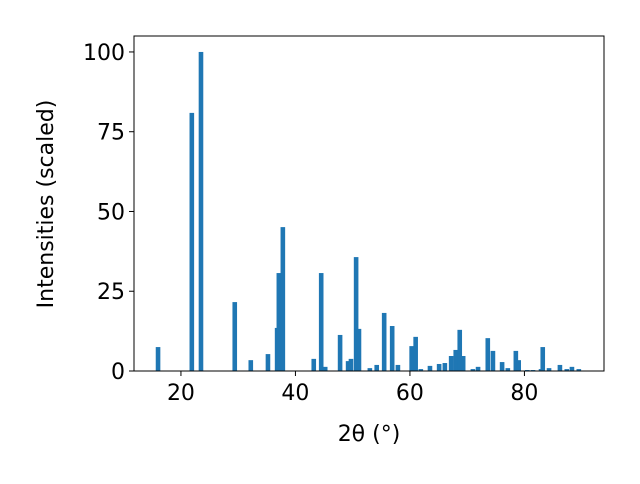 The image size is (640, 484). I want to click on x-axis-label: 2θ (°), so click(369, 434).